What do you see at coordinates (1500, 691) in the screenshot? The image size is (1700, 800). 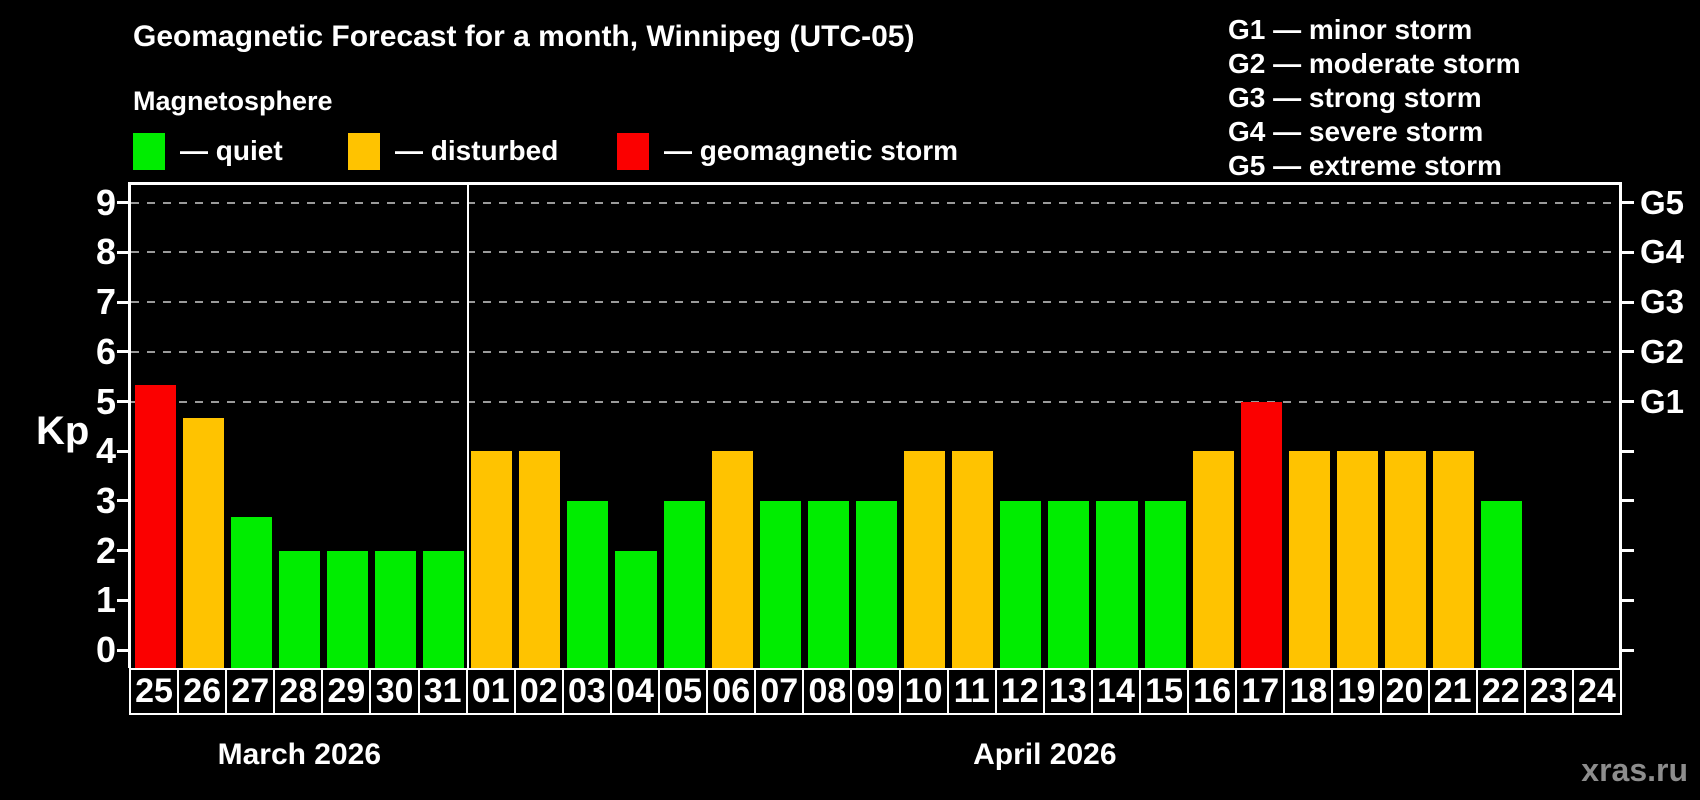 I see `day-cell-22: 22` at bounding box center [1500, 691].